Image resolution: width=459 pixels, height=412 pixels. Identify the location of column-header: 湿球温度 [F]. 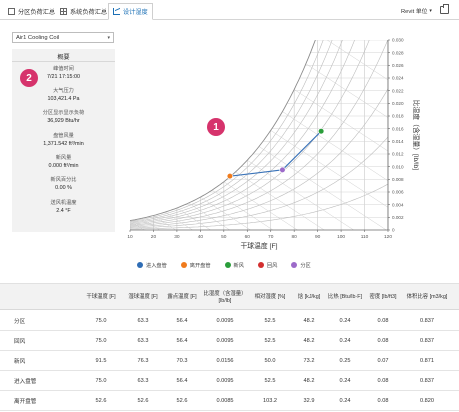
(143, 297).